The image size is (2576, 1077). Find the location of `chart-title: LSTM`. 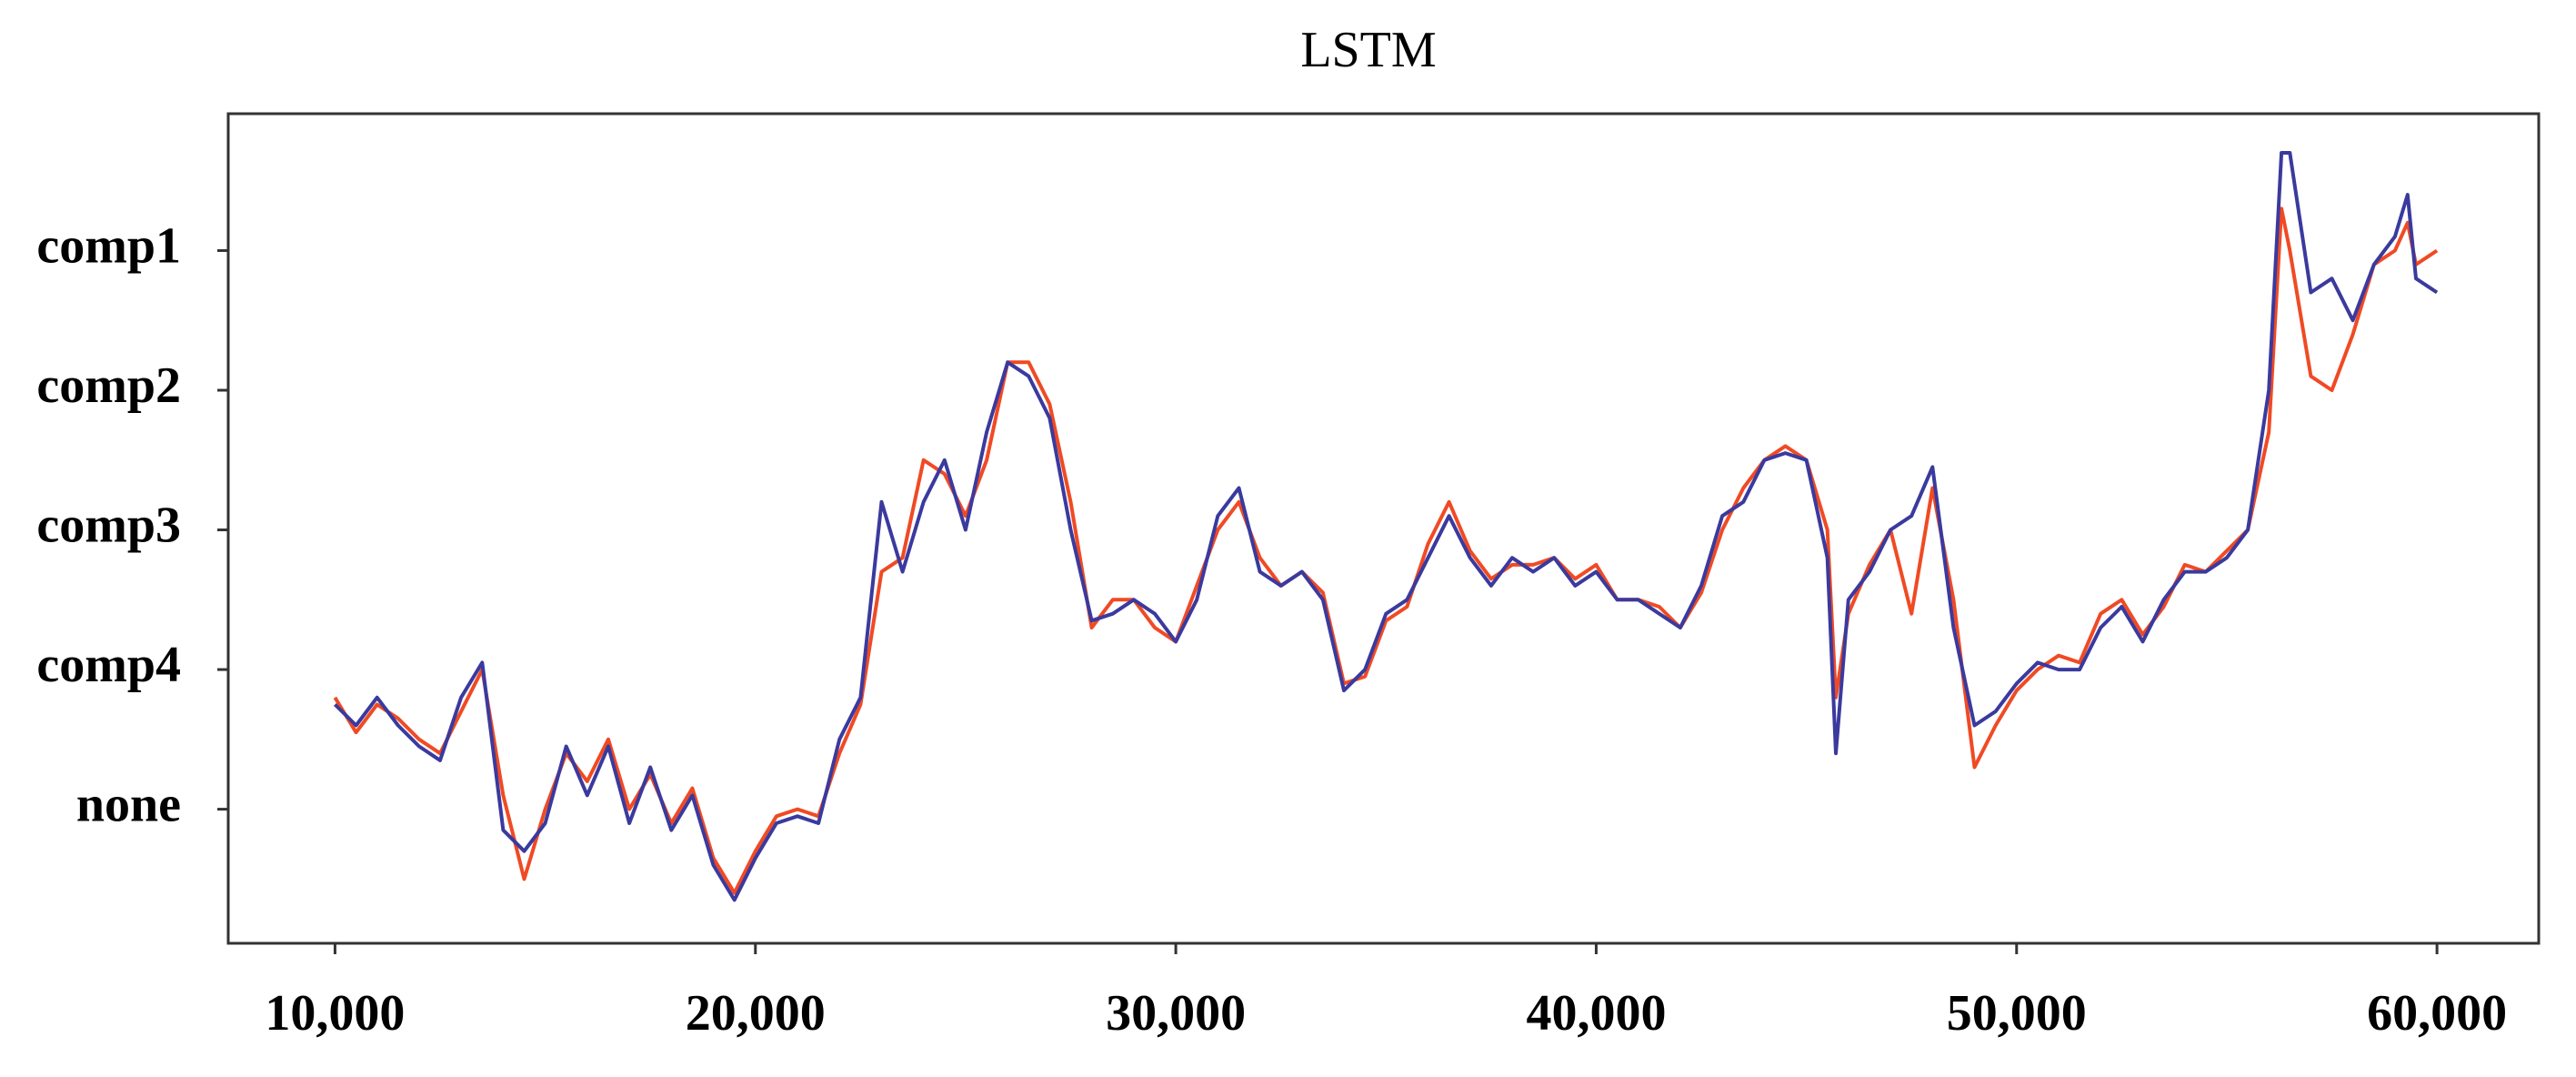

chart-title: LSTM is located at coordinates (1368, 50).